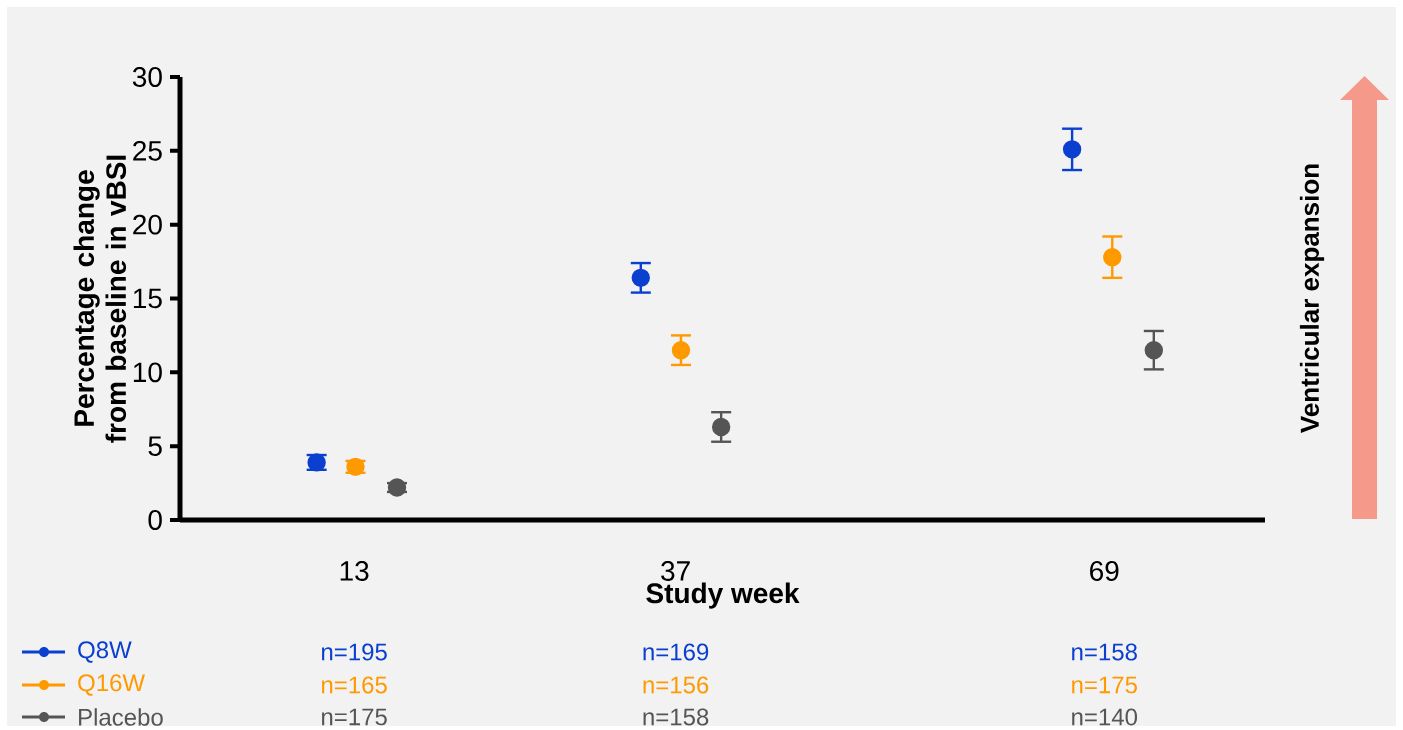  I want to click on y-tick-label: 15, so click(147, 298).